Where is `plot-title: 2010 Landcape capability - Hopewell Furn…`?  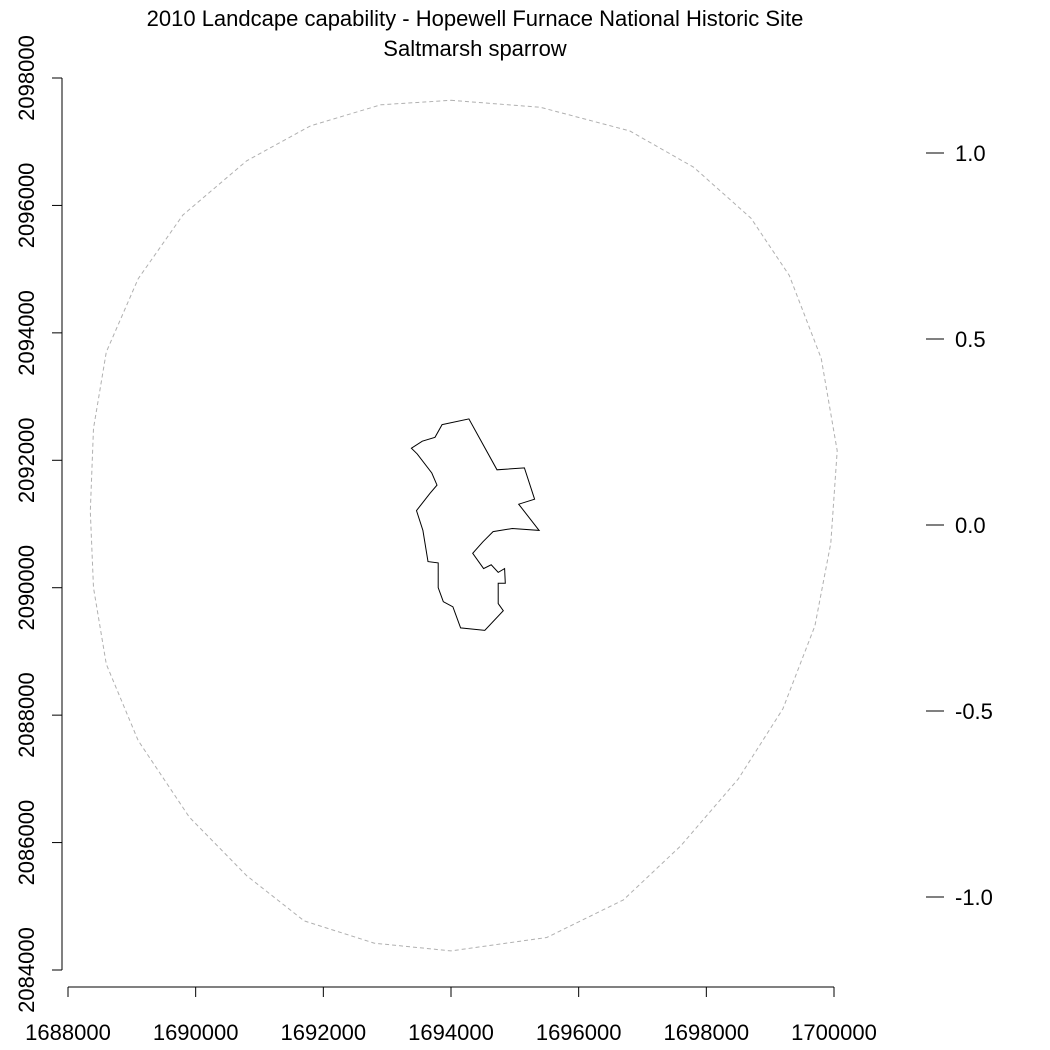
plot-title: 2010 Landcape capability - Hopewell Furn… is located at coordinates (475, 18).